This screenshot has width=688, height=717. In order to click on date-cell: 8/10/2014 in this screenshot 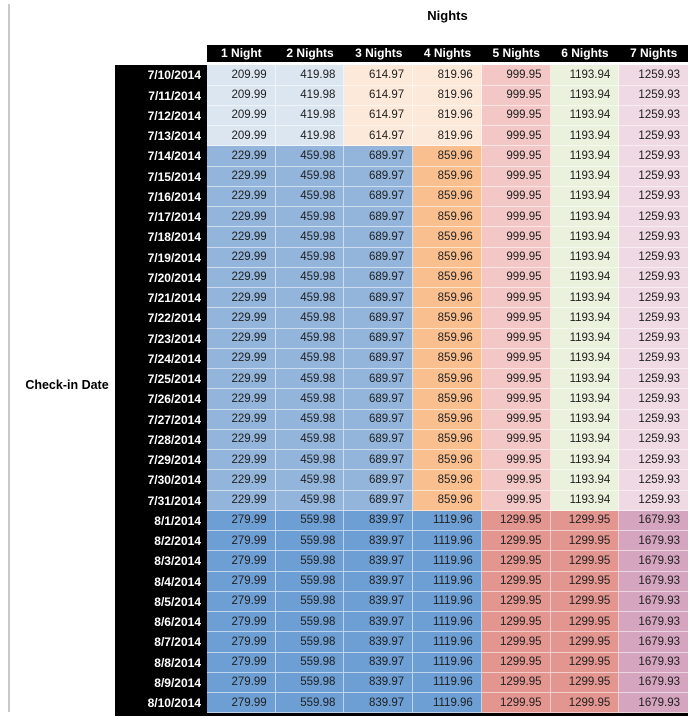, I will do `click(161, 703)`.